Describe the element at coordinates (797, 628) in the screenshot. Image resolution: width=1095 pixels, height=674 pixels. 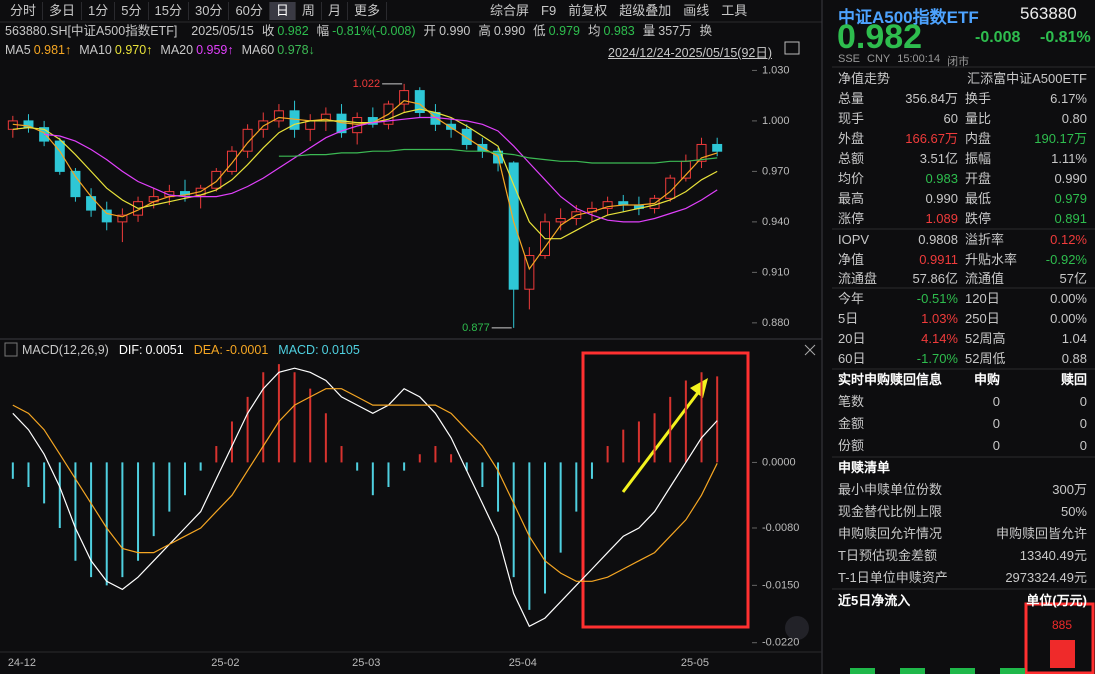
I see `zoom-icon` at that location.